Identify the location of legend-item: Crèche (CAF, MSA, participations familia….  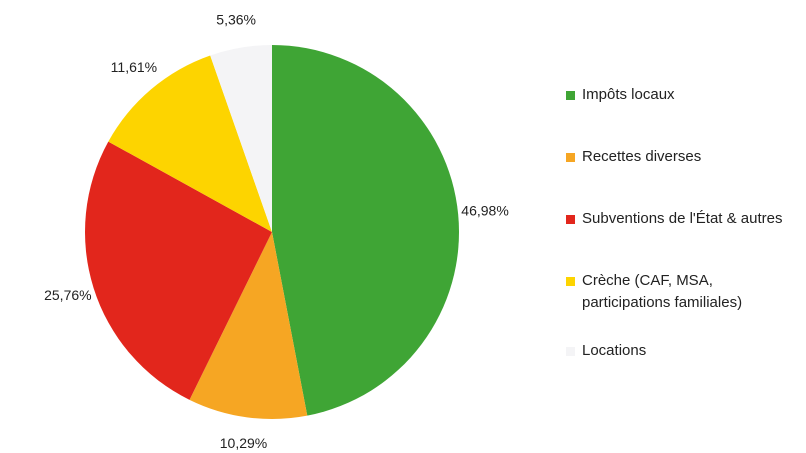
(682, 292).